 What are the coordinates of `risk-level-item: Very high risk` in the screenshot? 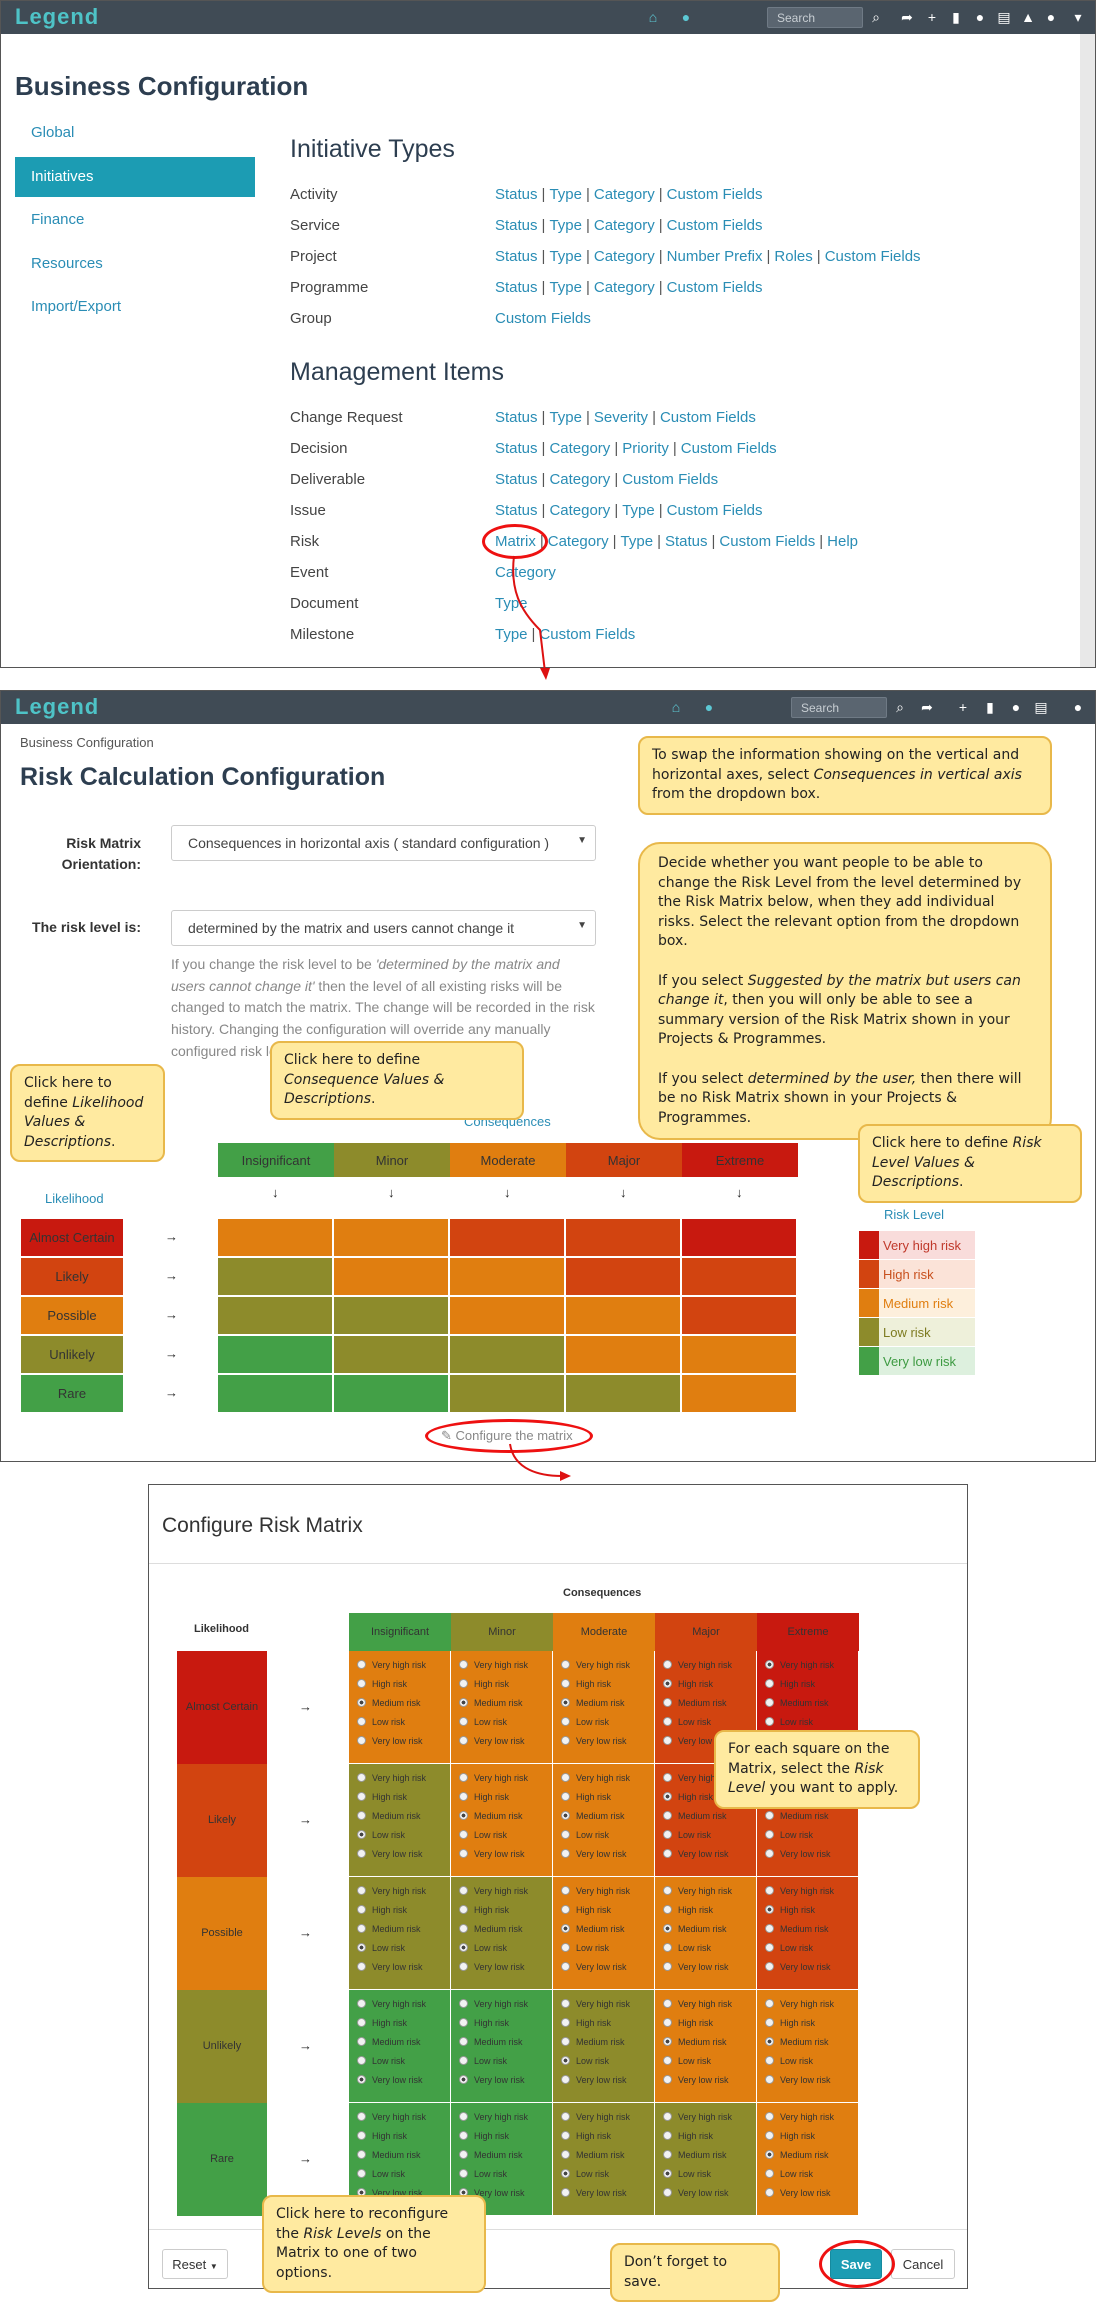 It's located at (917, 1245).